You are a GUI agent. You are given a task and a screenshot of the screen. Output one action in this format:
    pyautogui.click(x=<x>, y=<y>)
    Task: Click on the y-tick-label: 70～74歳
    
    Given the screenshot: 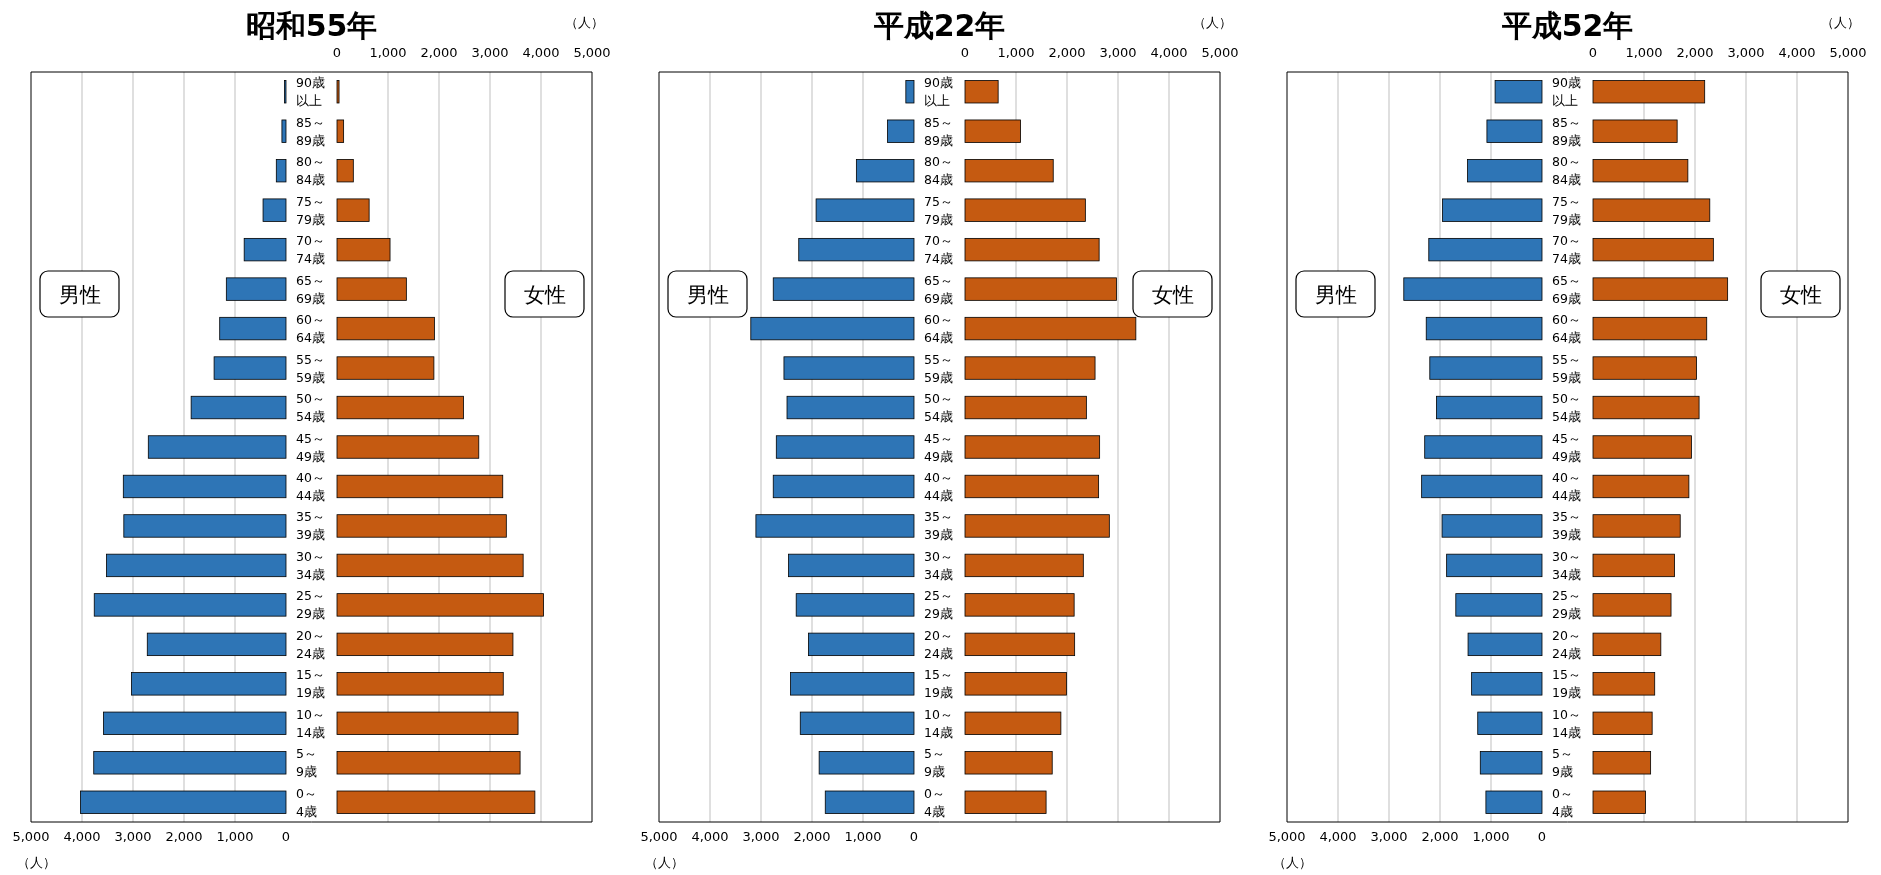 What is the action you would take?
    pyautogui.click(x=310, y=250)
    